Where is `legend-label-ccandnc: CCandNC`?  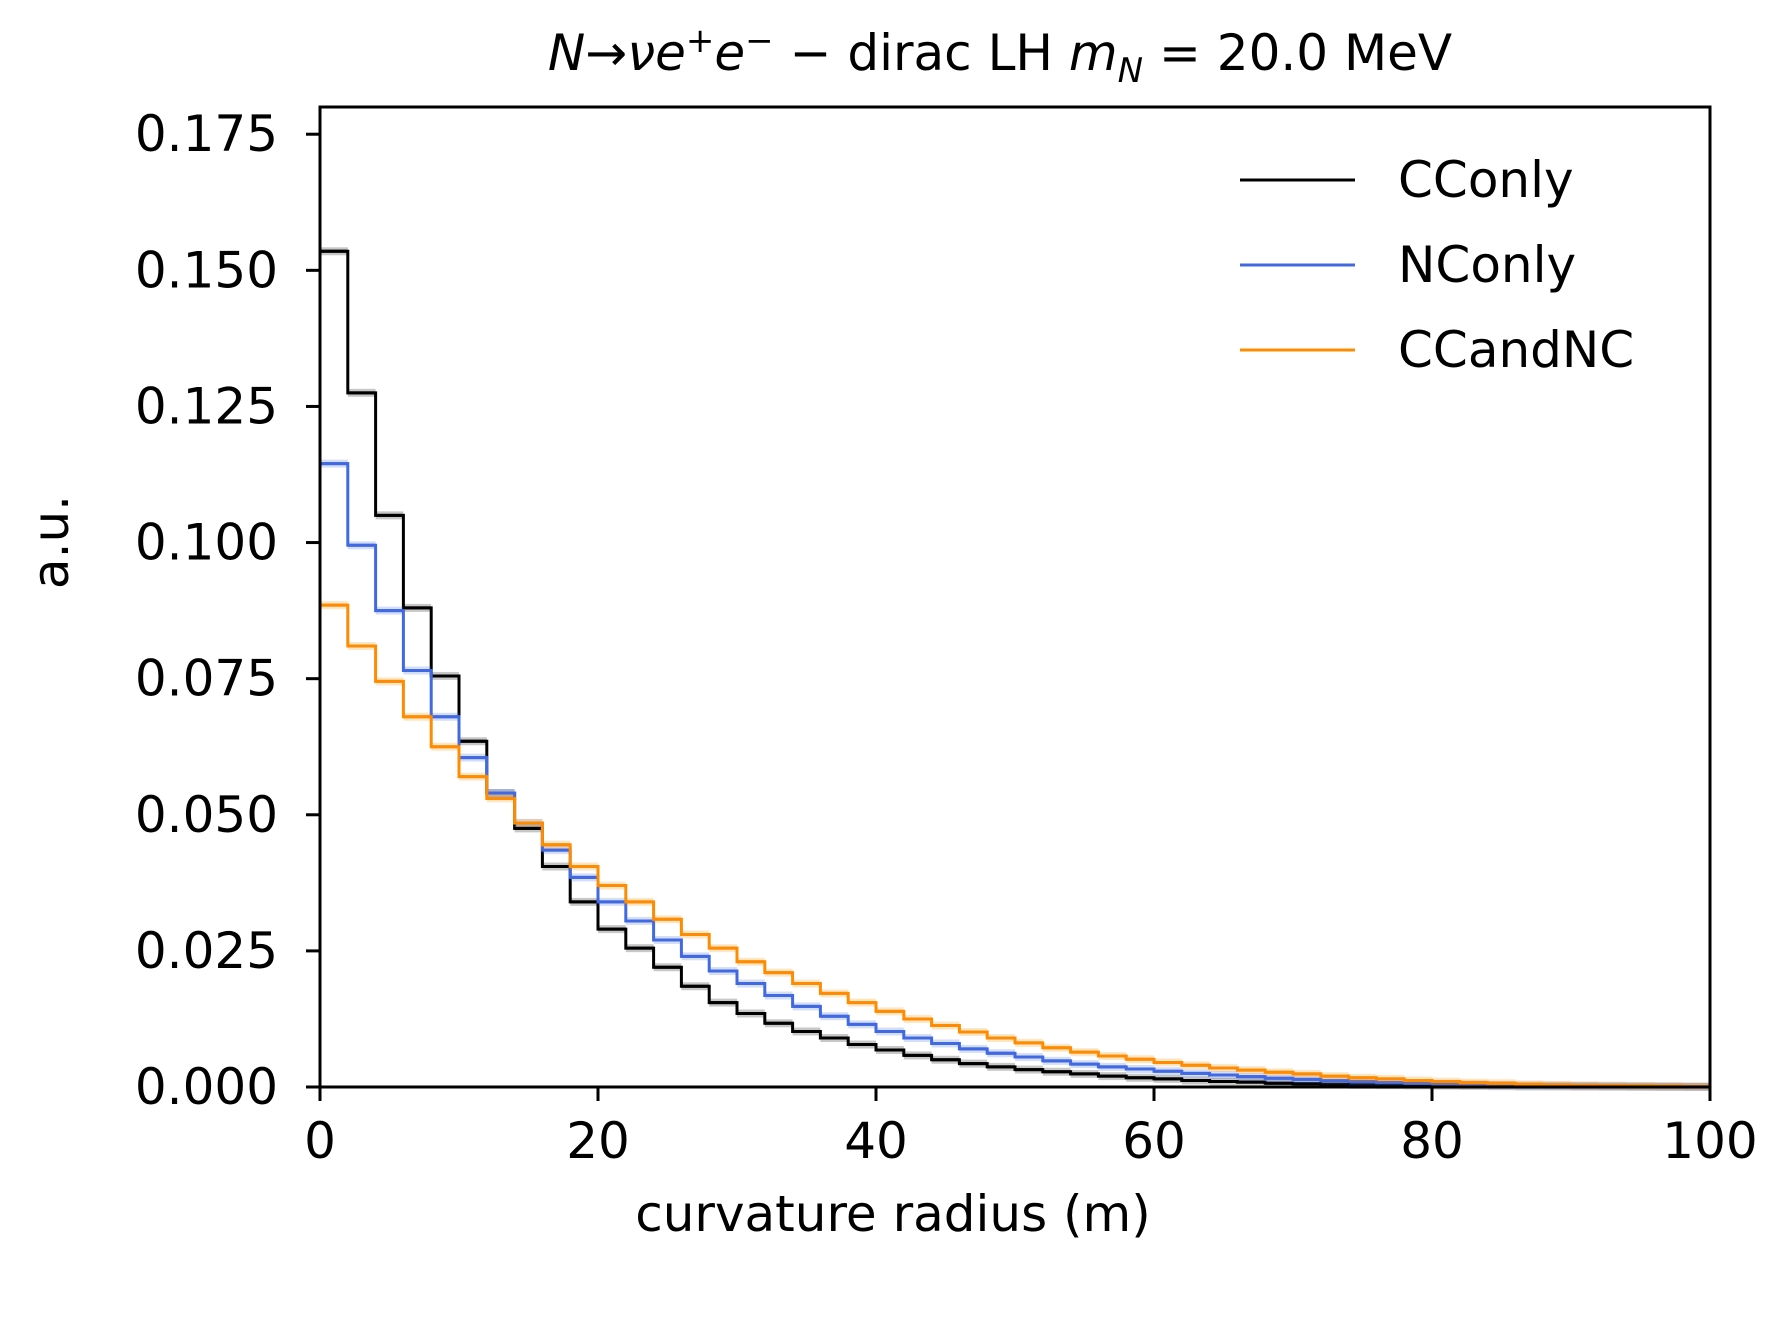
legend-label-ccandnc: CCandNC is located at coordinates (1516, 350).